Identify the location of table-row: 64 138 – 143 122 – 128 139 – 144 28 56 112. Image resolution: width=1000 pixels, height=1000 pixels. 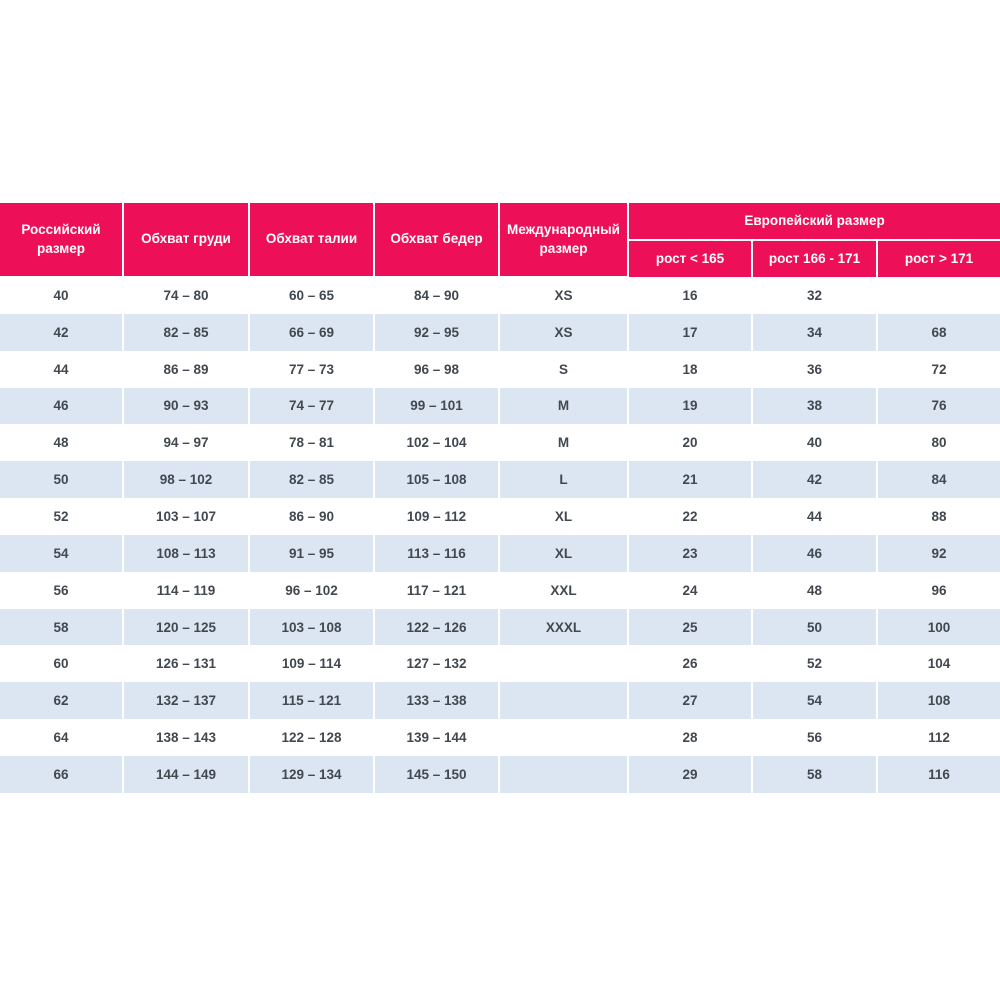
(500, 737).